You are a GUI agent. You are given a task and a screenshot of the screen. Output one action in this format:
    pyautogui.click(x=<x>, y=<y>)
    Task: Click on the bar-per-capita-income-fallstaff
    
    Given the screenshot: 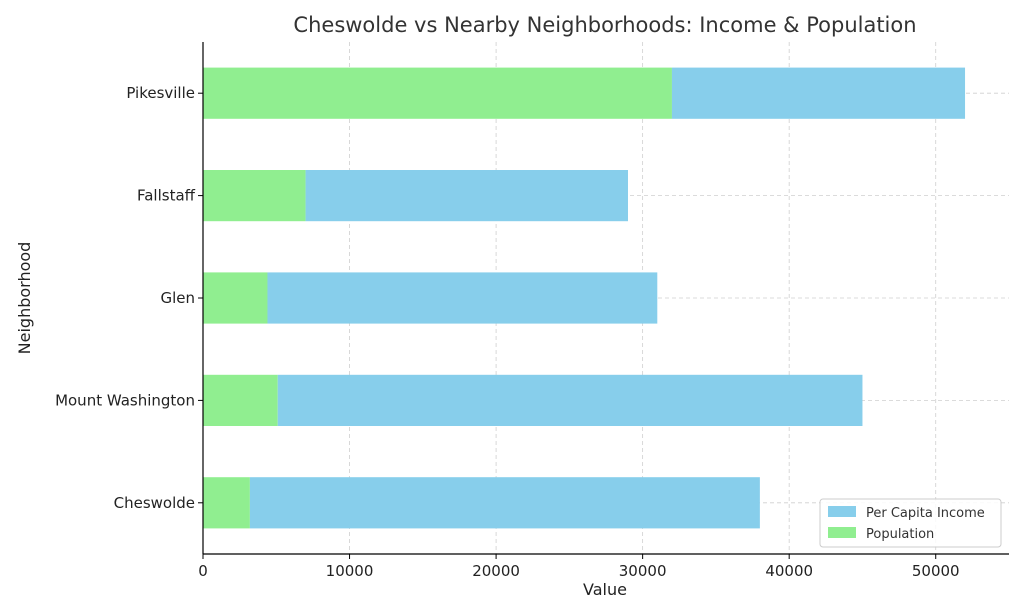 What is the action you would take?
    pyautogui.click(x=466, y=196)
    